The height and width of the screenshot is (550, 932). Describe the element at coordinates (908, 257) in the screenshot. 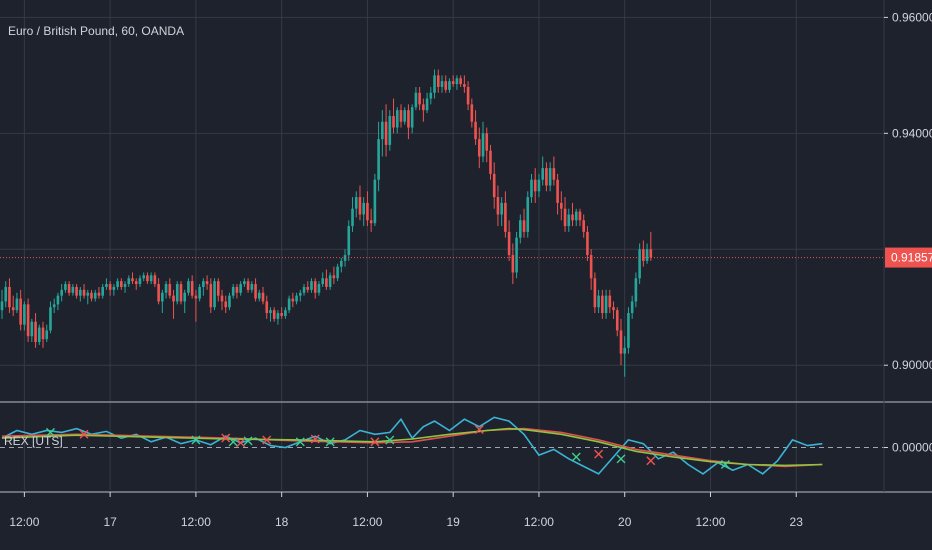

I see `last-price-tag` at that location.